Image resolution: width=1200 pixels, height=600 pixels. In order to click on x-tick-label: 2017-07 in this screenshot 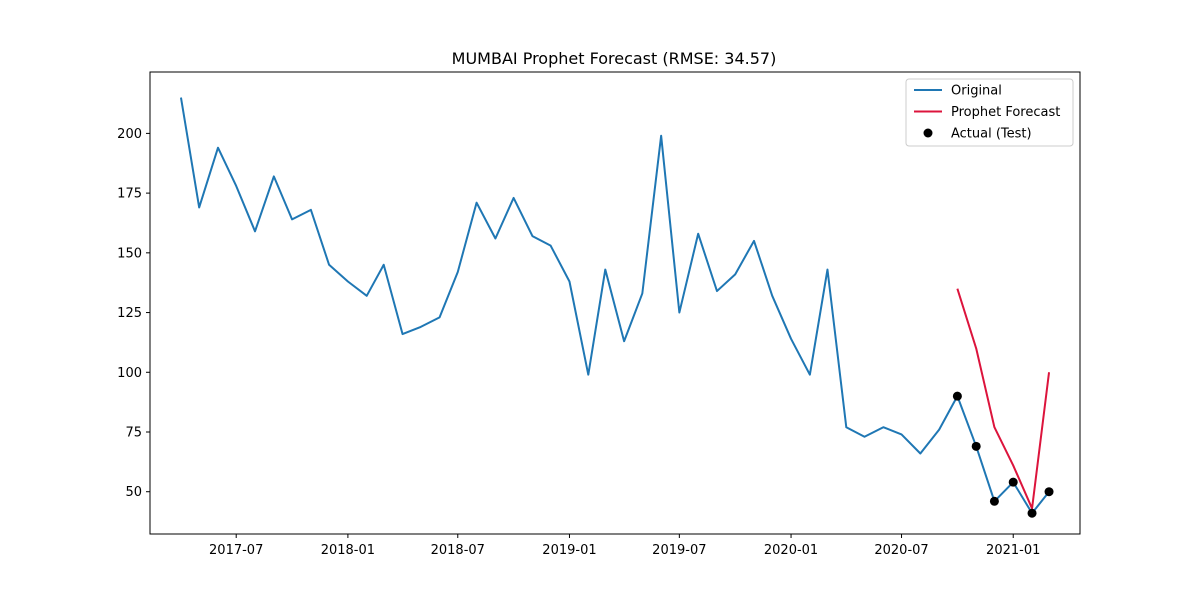, I will do `click(236, 550)`.